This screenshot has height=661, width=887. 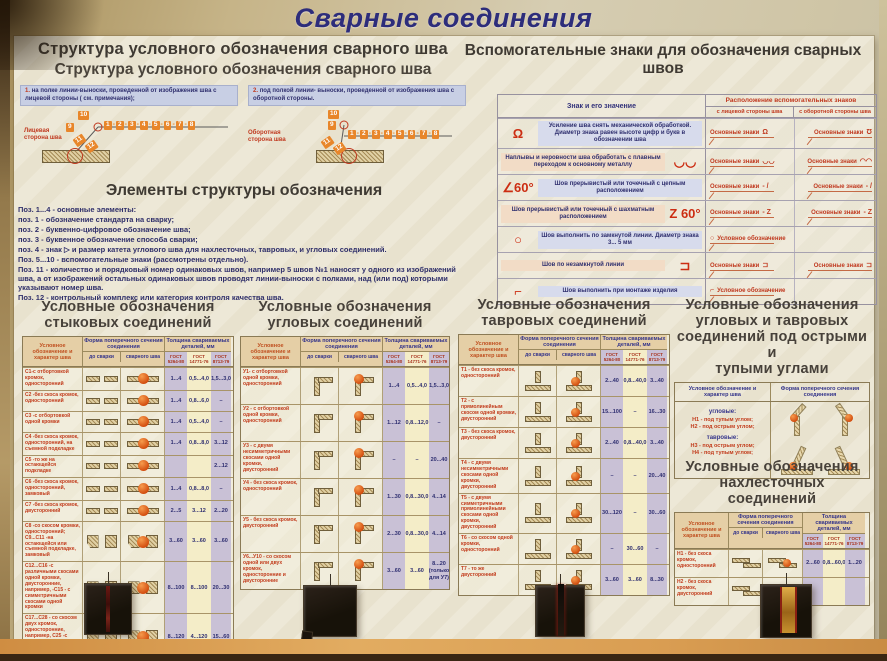 I want to click on weld-sign-symbol: ⊐, so click(x=685, y=266).